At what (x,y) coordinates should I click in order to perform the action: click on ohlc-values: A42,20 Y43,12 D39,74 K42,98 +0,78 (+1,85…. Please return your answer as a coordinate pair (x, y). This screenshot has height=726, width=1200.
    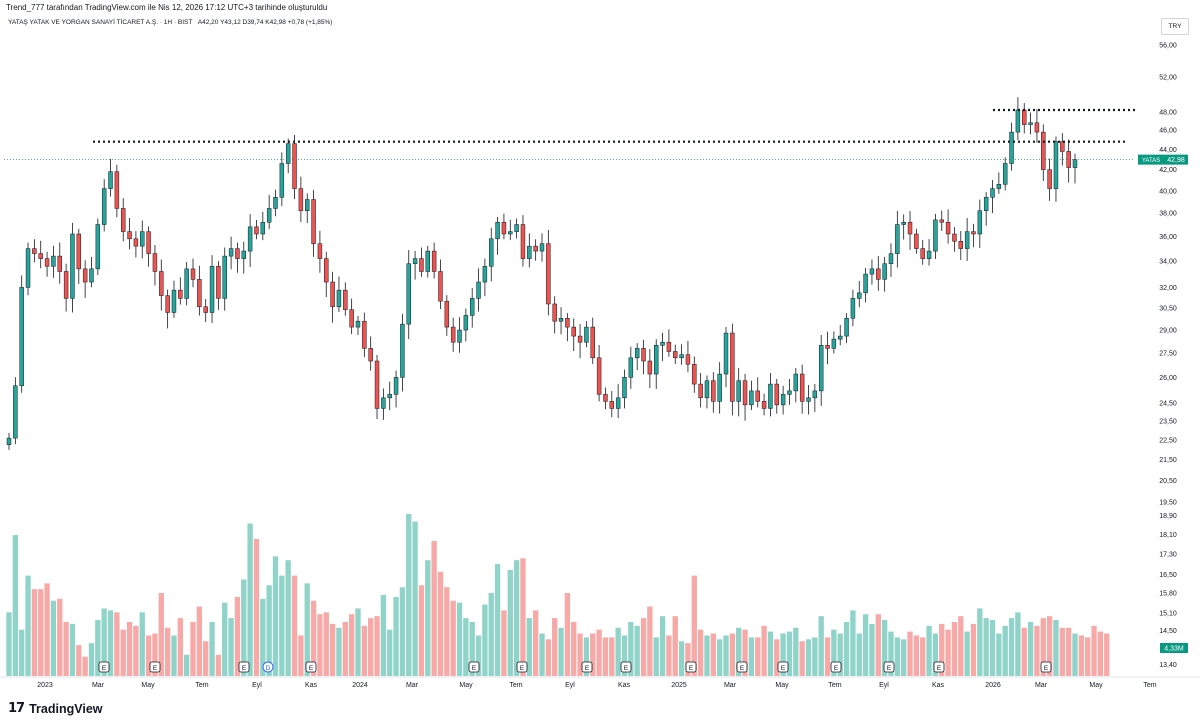
    Looking at the image, I should click on (265, 22).